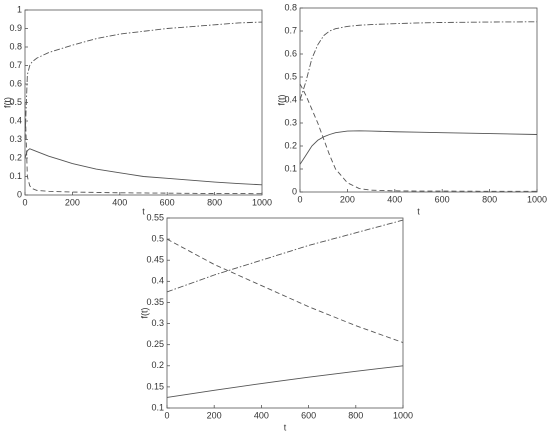  I want to click on y-tick-label: 0.45, so click(155, 260).